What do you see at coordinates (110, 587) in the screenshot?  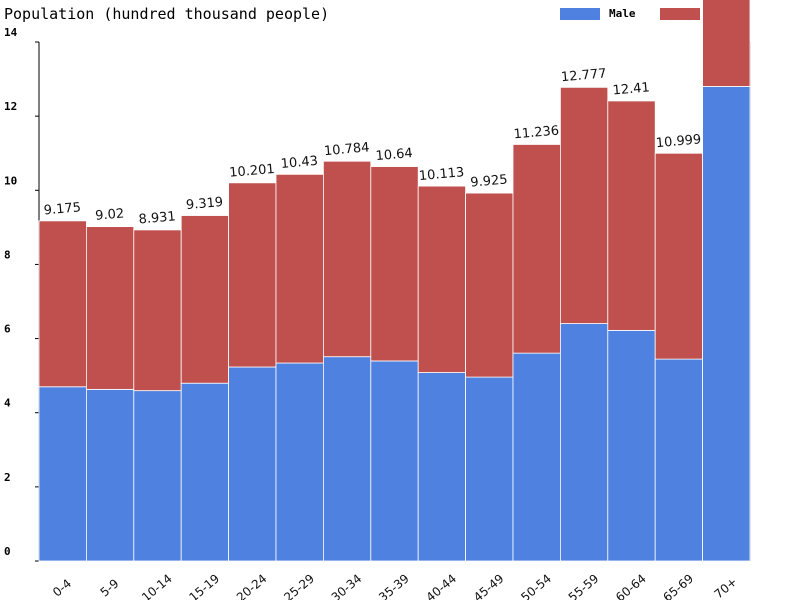 I see `x-tick-label: 5-9` at bounding box center [110, 587].